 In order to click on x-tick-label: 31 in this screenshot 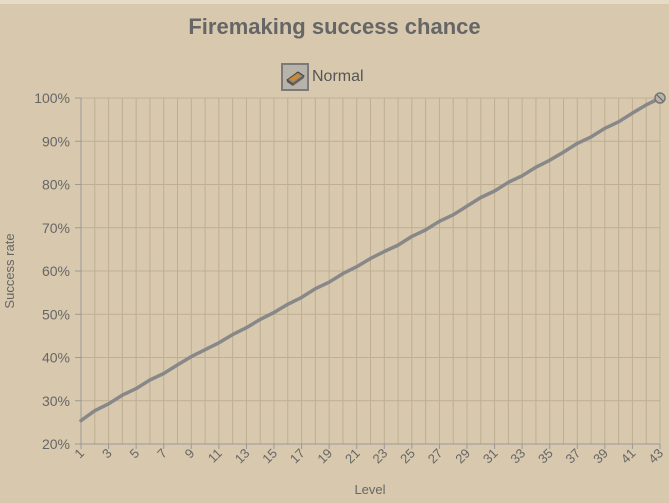, I will do `click(490, 456)`.